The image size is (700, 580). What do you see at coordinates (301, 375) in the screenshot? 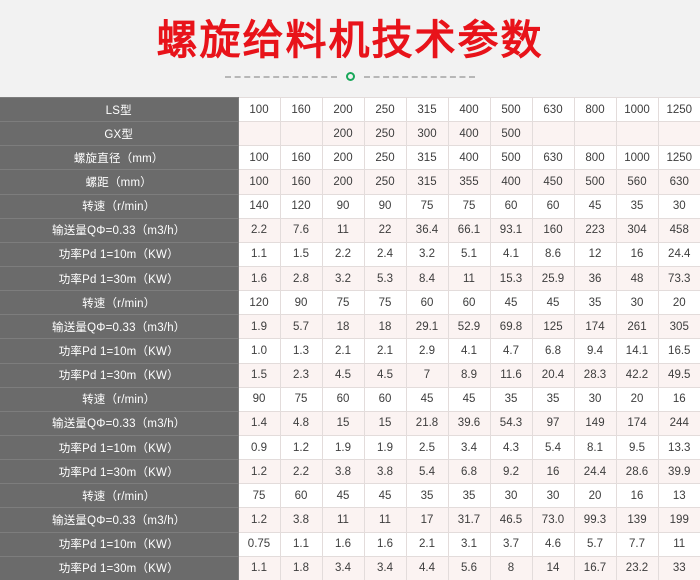
I see `table-cell: 2.3` at bounding box center [301, 375].